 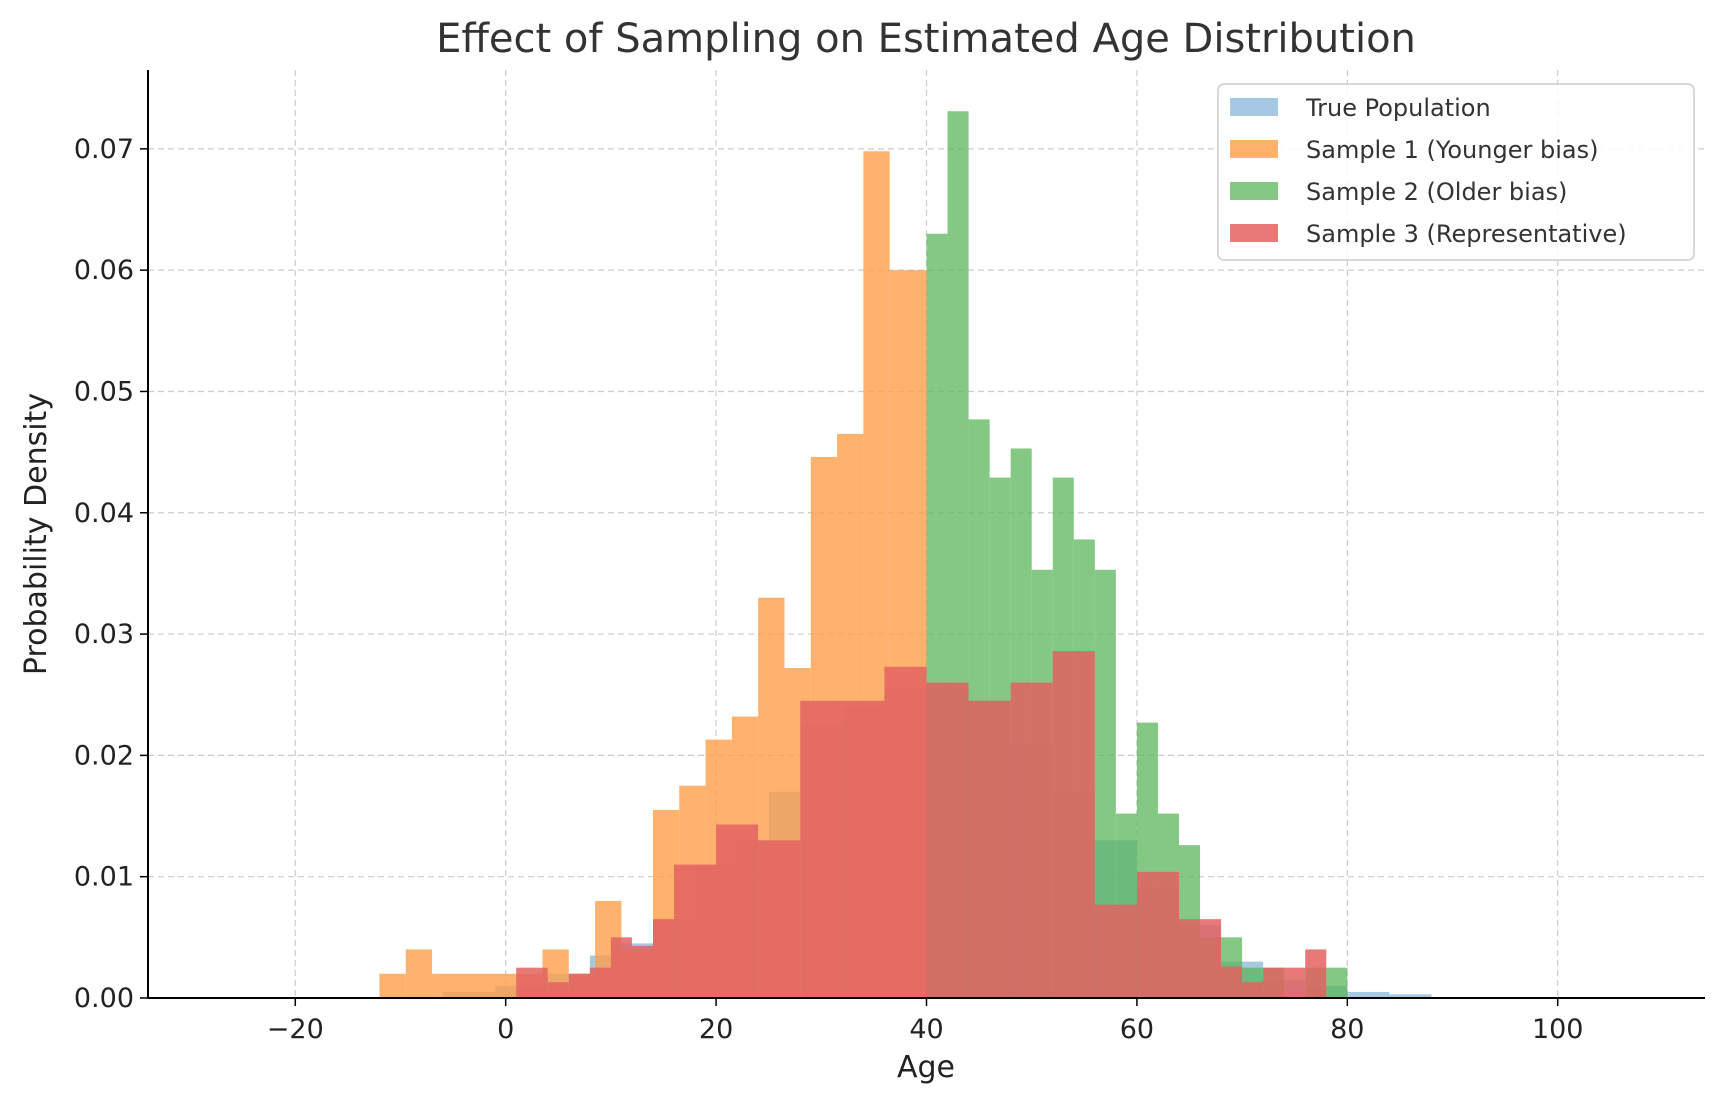 I want to click on x-tick-label: −20, so click(x=295, y=1029).